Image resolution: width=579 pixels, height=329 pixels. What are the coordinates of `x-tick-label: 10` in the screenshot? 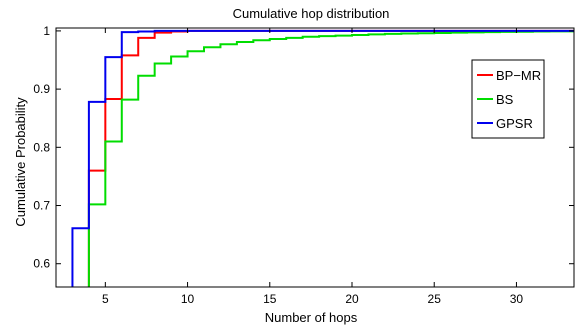 It's located at (188, 299).